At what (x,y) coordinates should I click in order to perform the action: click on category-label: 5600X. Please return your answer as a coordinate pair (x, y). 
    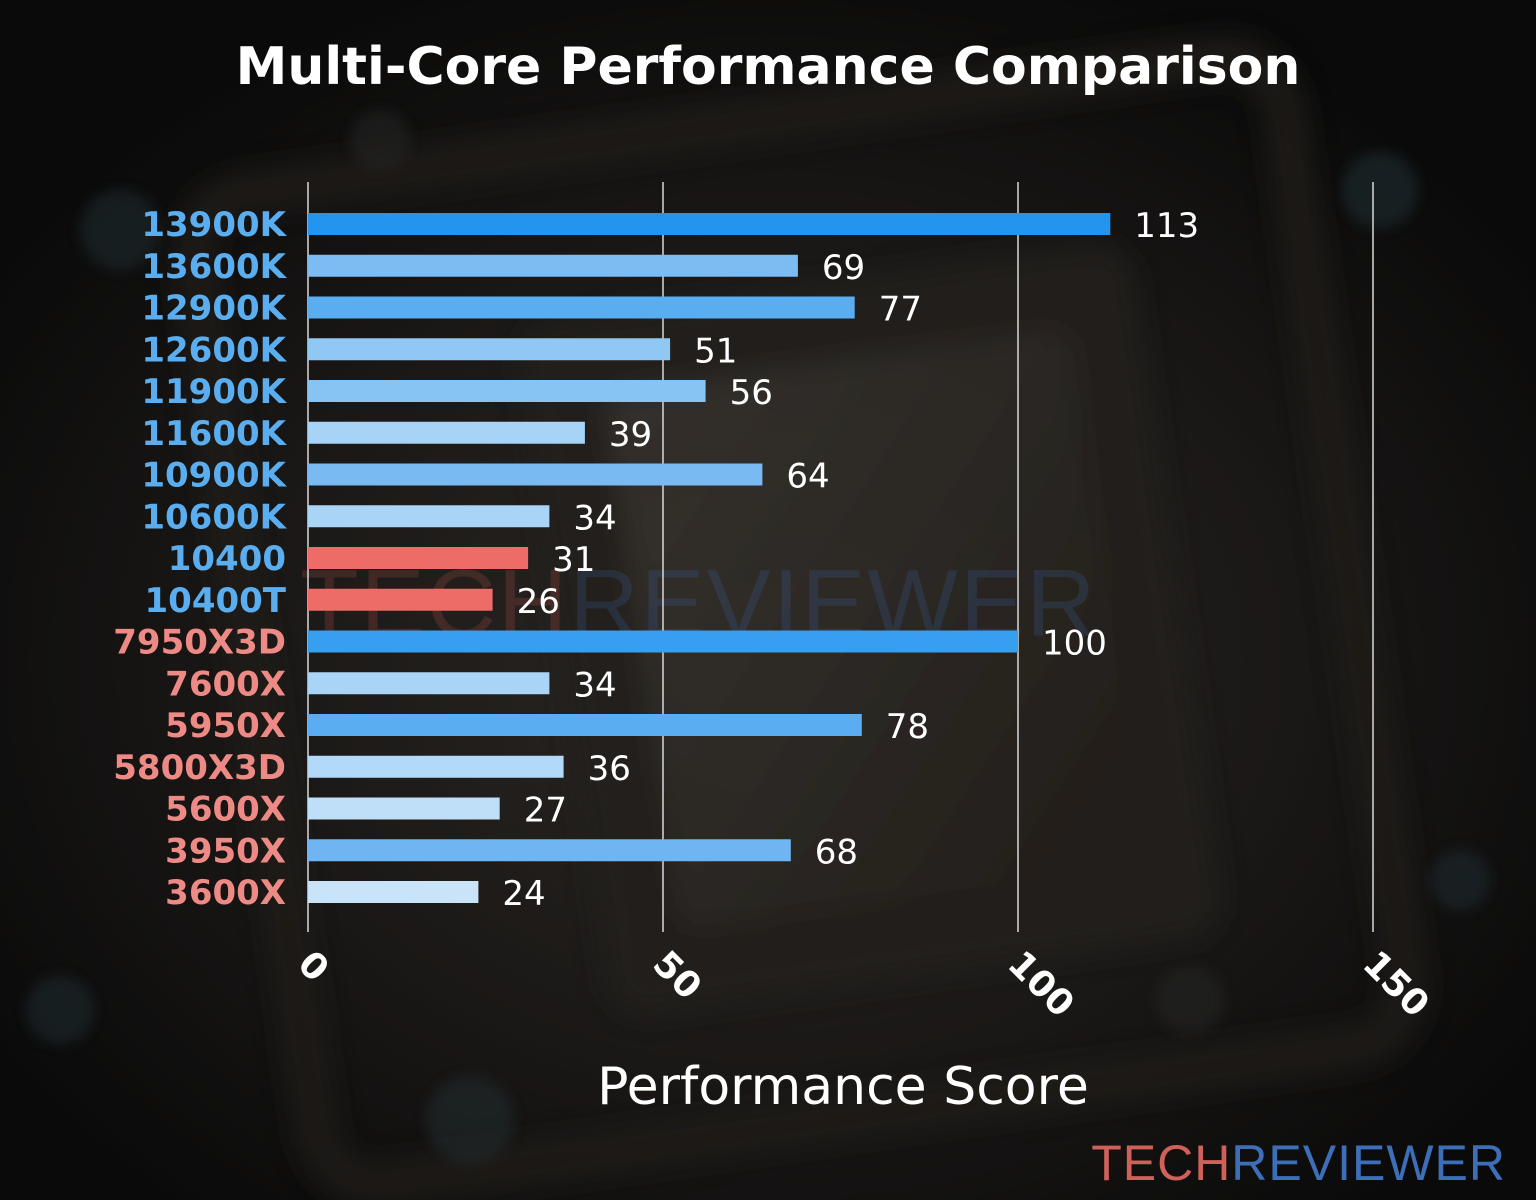
    Looking at the image, I should click on (225, 810).